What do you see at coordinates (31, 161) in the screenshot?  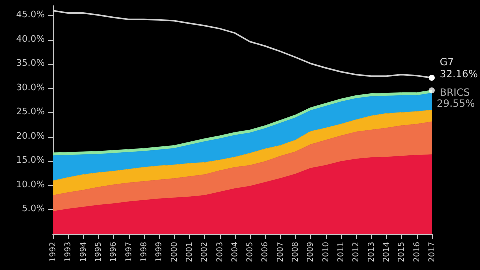 I see `y-tick-label: 15.0%` at bounding box center [31, 161].